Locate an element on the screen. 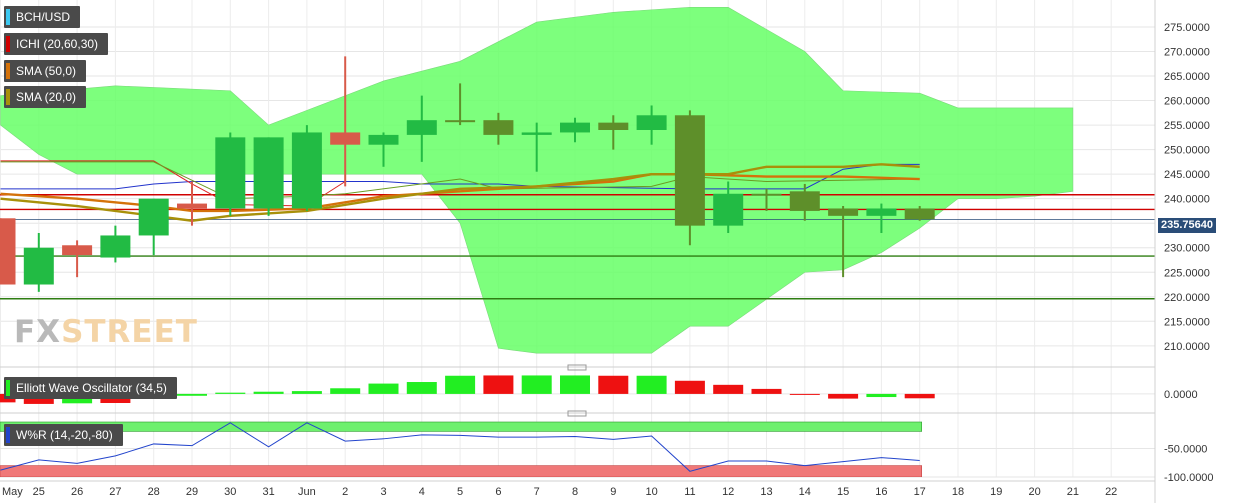 This screenshot has height=503, width=1244. legend-sma50-label: SMA (50,0) is located at coordinates (46, 71).